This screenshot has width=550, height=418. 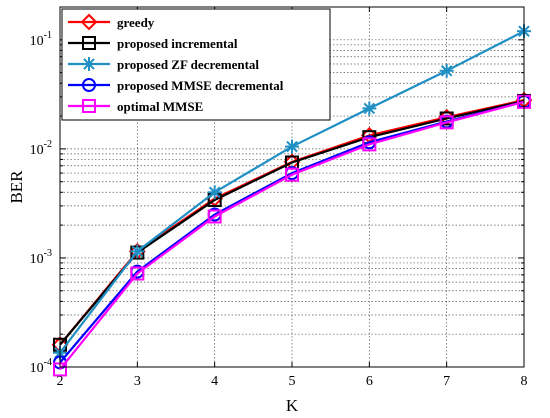 I want to click on legend-item: proposed MMSE decremental, so click(x=176, y=85).